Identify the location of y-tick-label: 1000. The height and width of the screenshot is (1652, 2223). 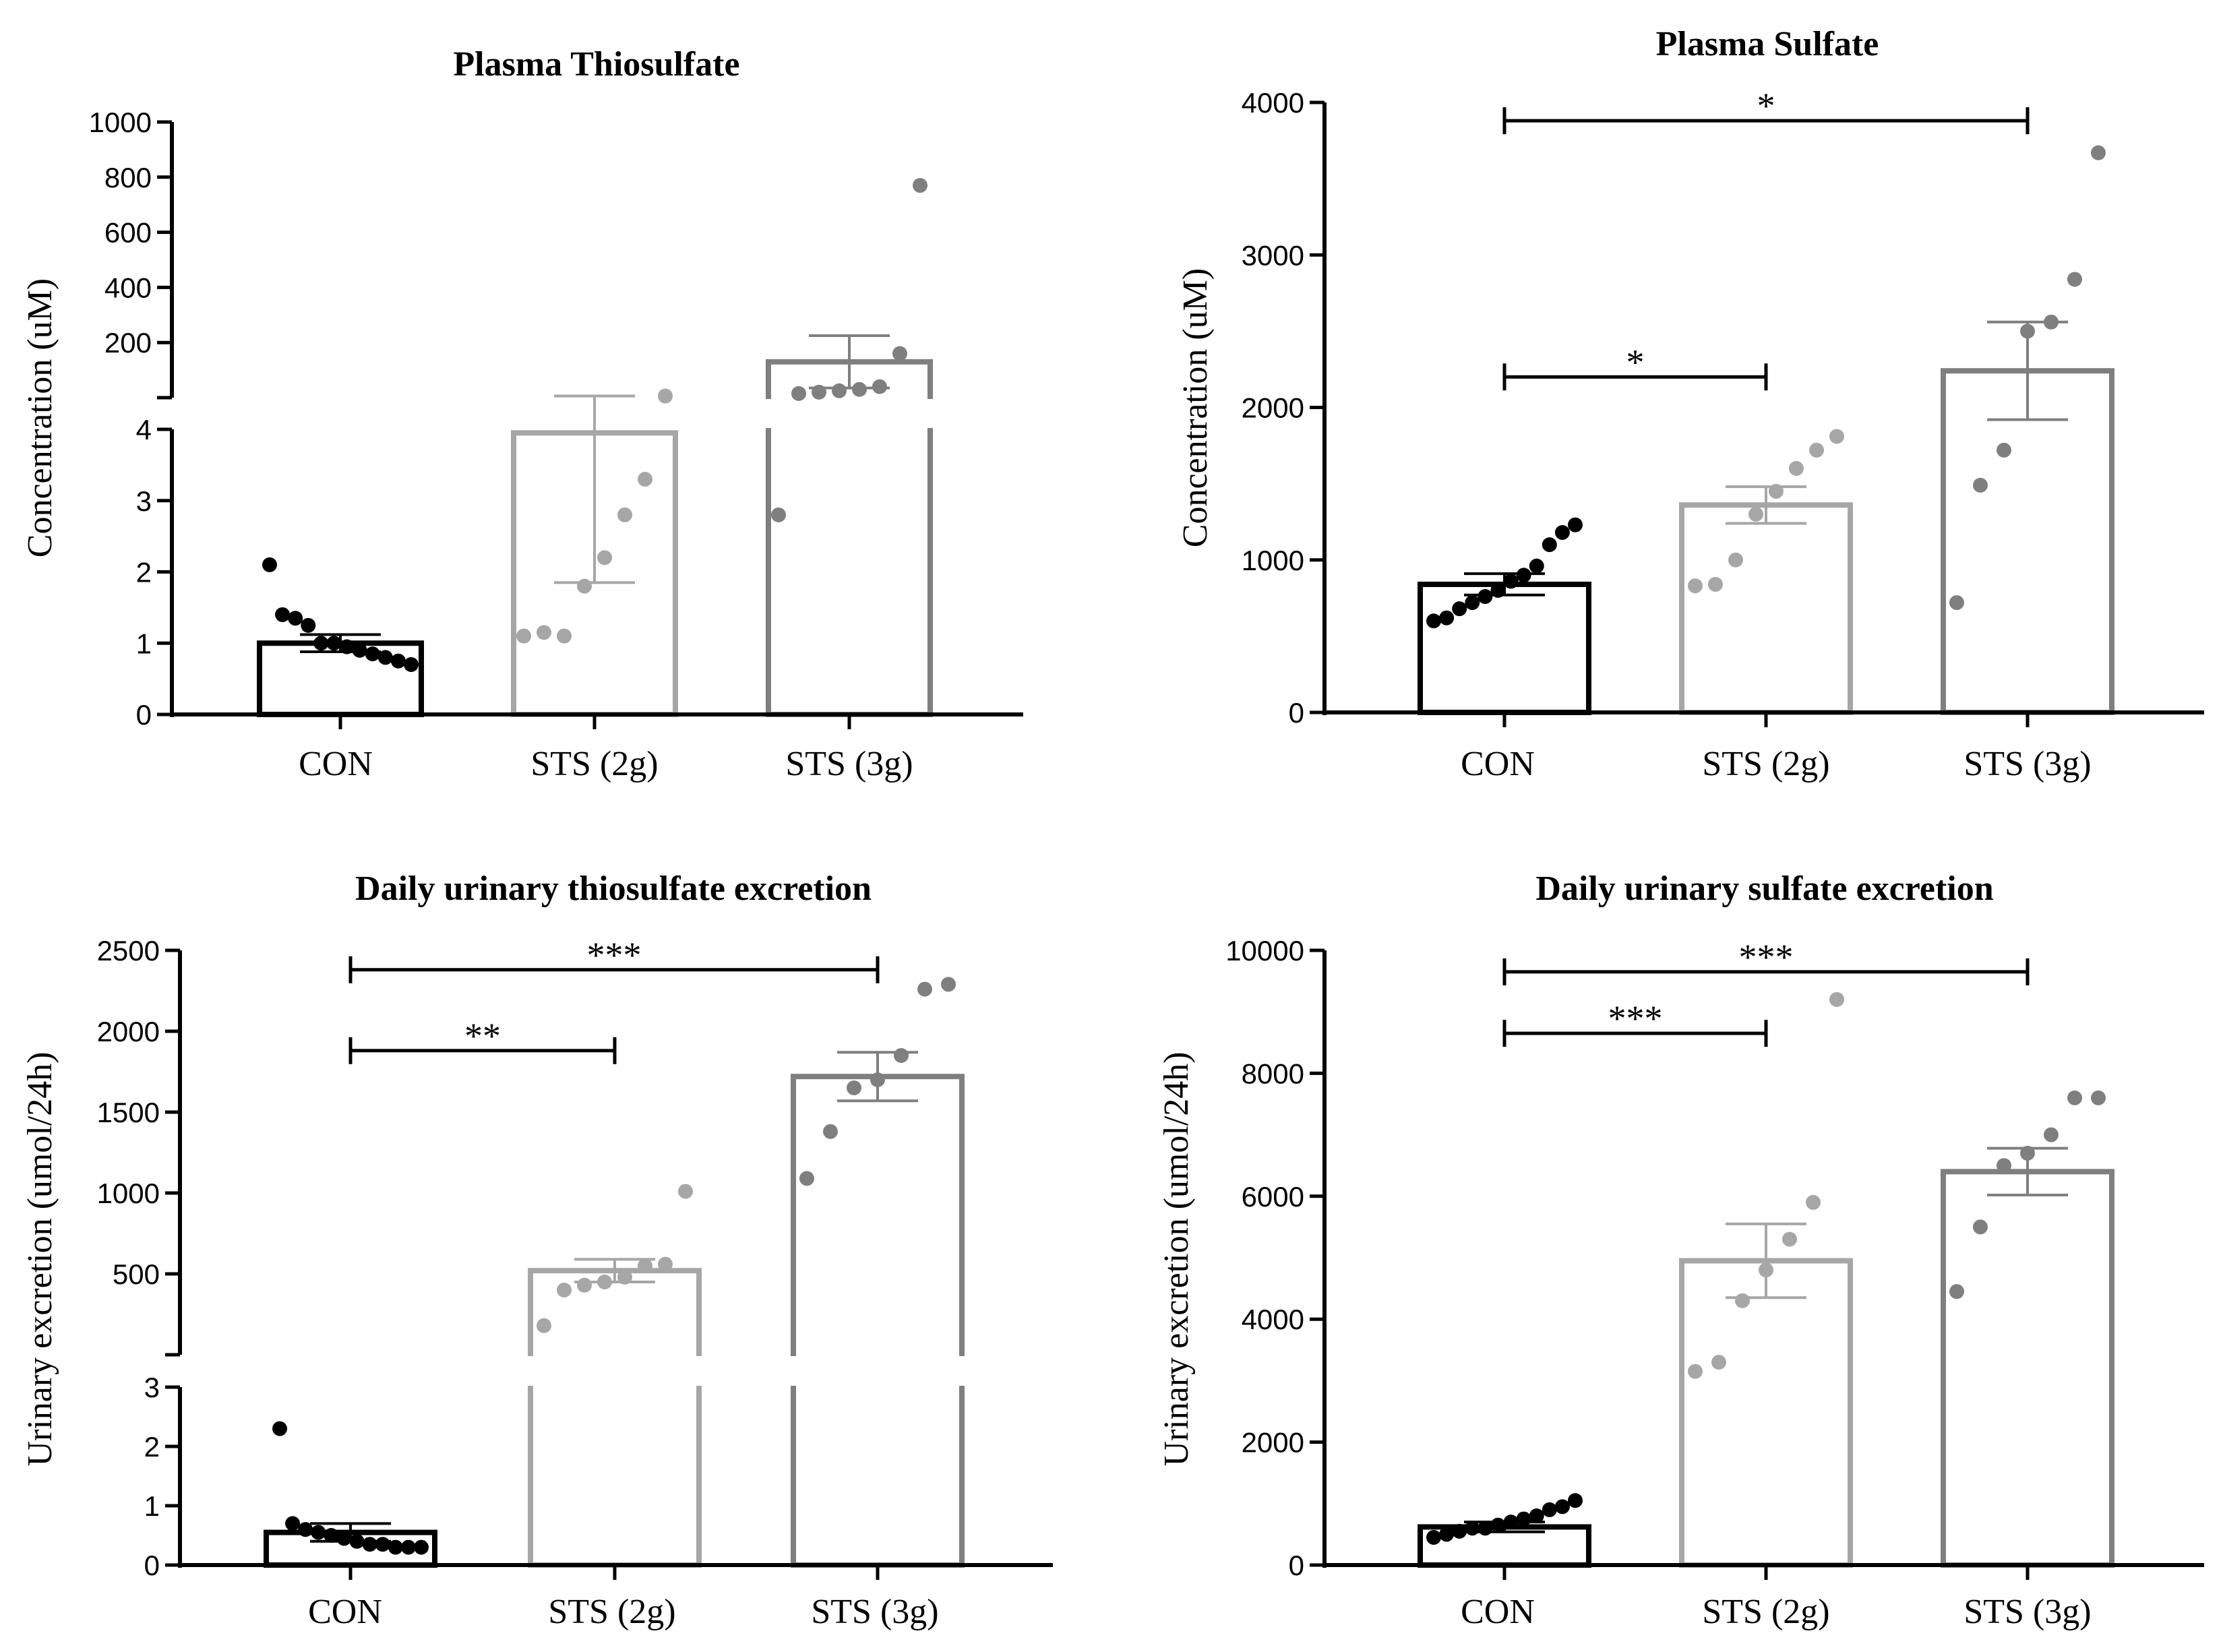
(1273, 560).